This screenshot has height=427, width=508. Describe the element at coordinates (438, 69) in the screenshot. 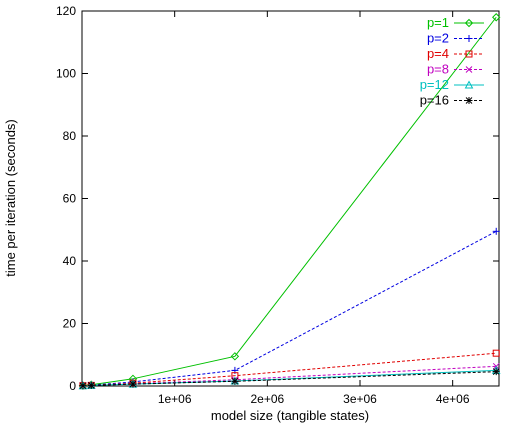

I see `legend-label: p=8` at that location.